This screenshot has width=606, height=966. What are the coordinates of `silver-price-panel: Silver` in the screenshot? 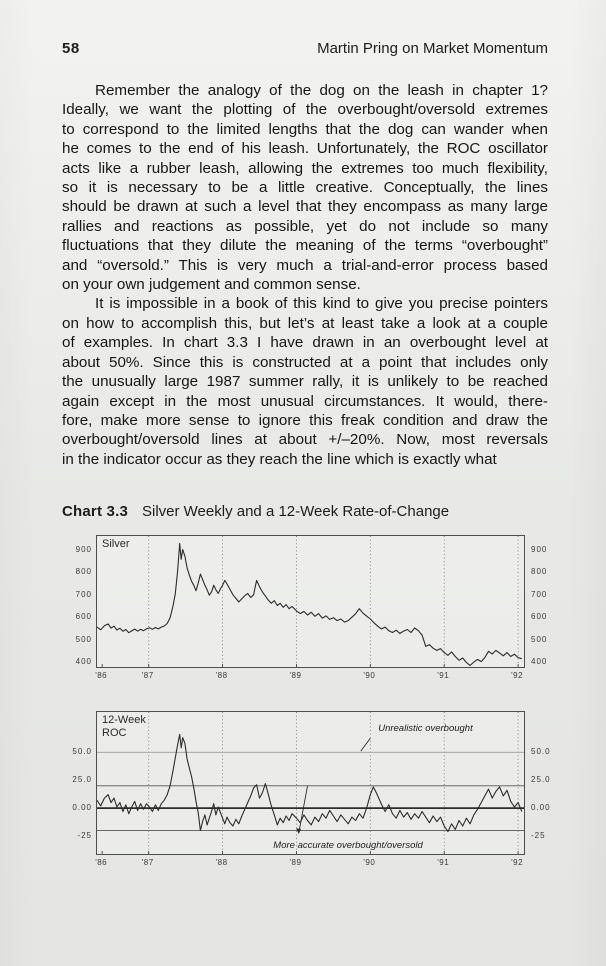 It's located at (310, 602).